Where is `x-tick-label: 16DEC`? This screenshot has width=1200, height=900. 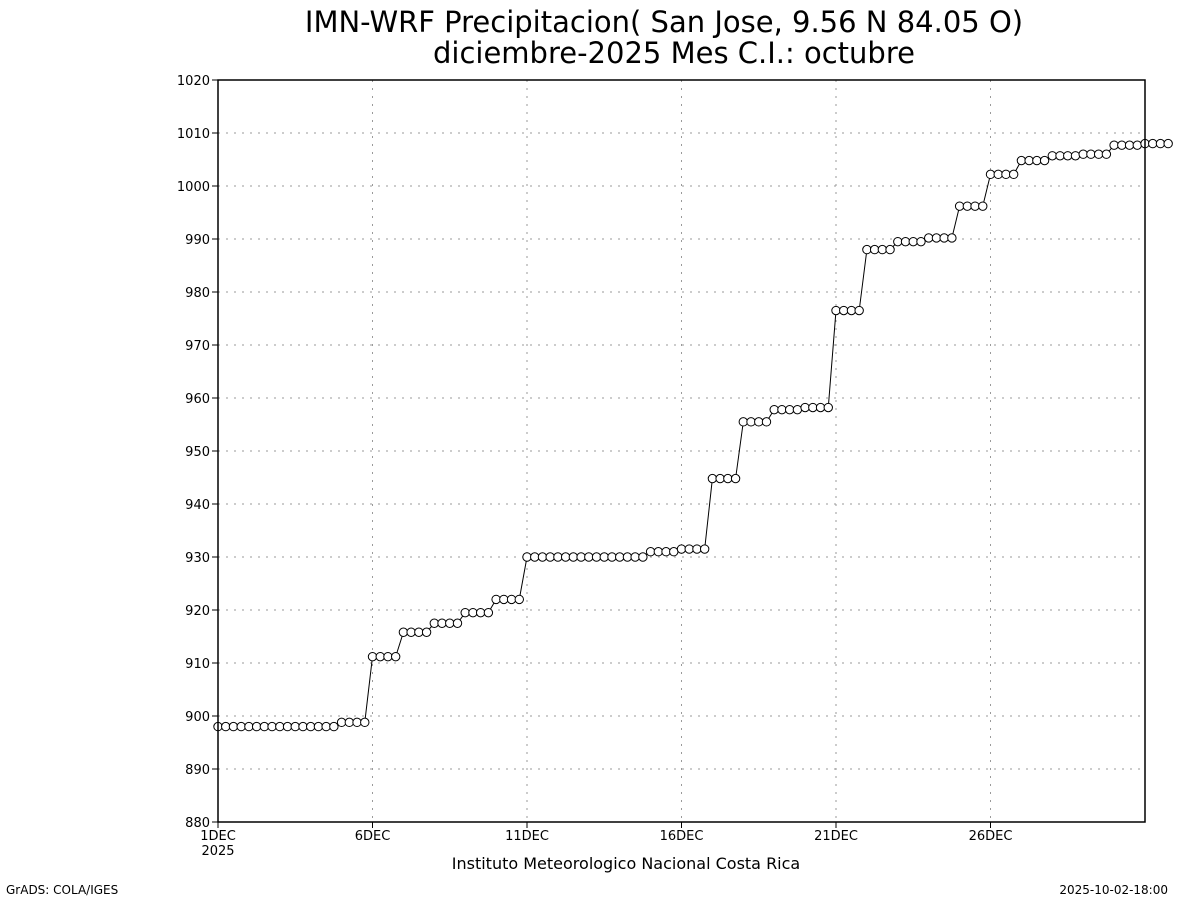
x-tick-label: 16DEC is located at coordinates (682, 836).